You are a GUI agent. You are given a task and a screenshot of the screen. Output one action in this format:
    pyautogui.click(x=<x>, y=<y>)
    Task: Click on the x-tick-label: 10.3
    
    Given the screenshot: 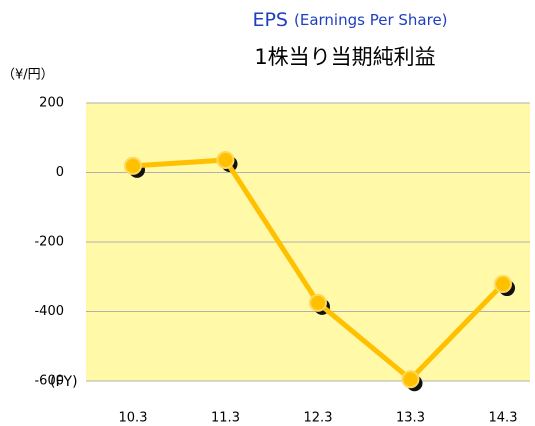 What is the action you would take?
    pyautogui.click(x=133, y=418)
    